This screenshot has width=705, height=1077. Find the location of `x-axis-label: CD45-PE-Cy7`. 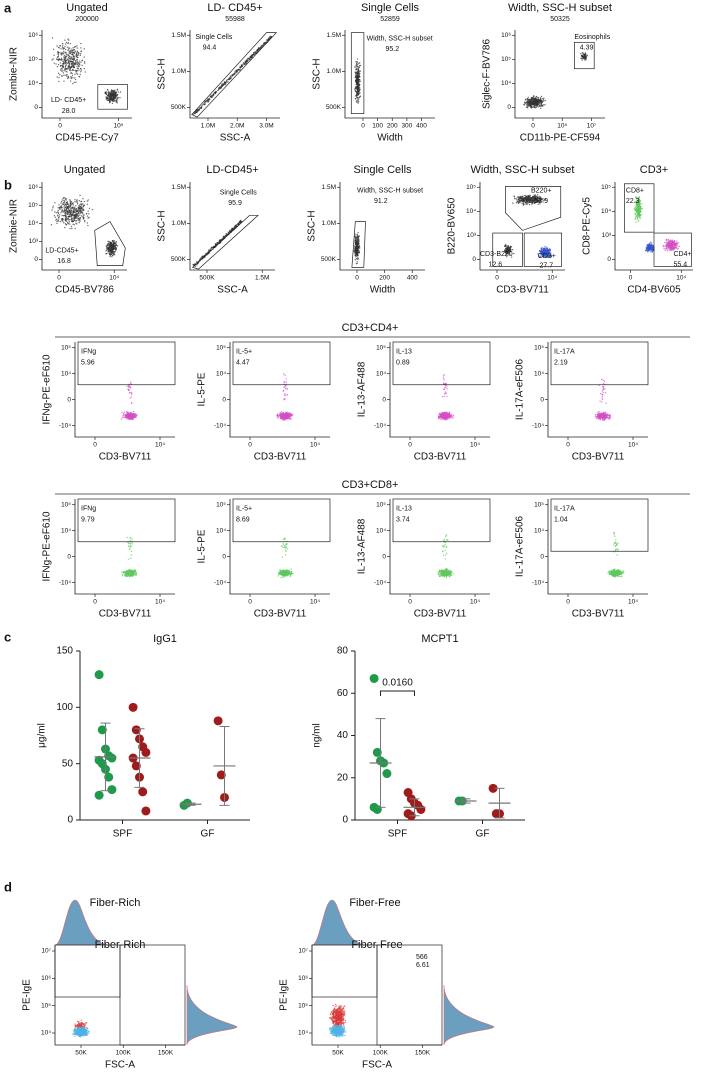

x-axis-label: CD45-PE-Cy7 is located at coordinates (87, 138).